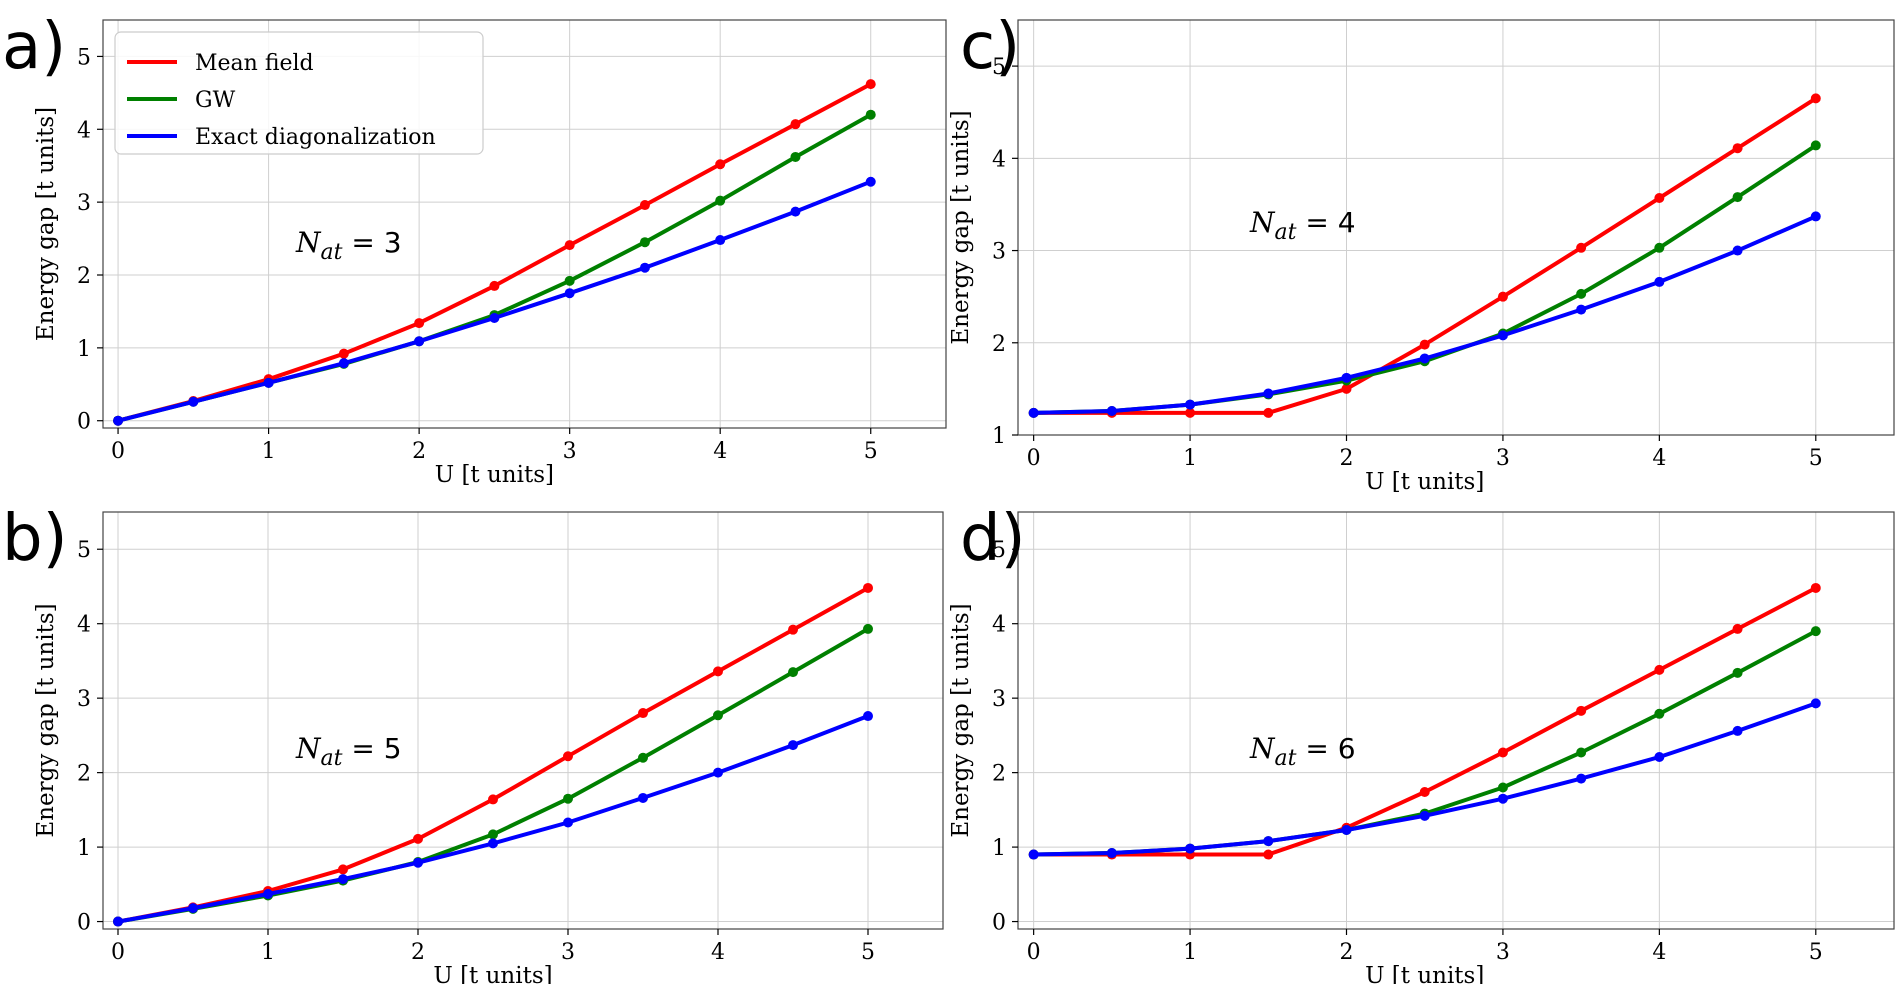 The width and height of the screenshot is (1897, 984). I want to click on n-atoms-annotation: Nat = 5, so click(348, 751).